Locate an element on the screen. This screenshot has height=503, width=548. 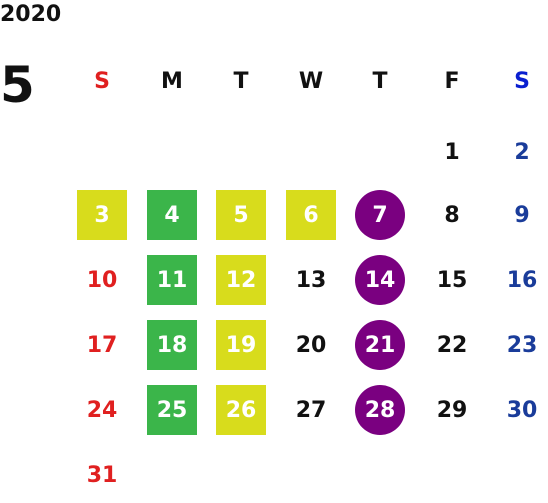
day-cell-27: 27 is located at coordinates (311, 410).